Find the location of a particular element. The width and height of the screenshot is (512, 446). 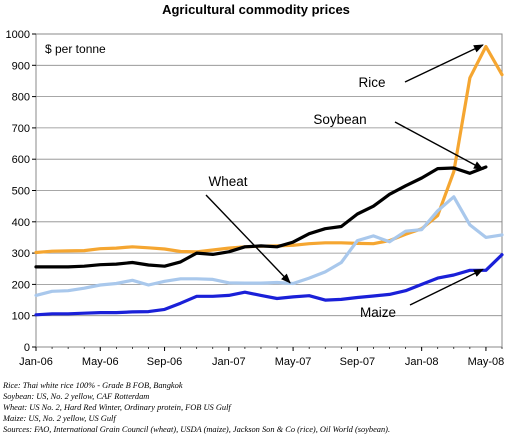

y-tick-label-600: 600 is located at coordinates (21, 160).